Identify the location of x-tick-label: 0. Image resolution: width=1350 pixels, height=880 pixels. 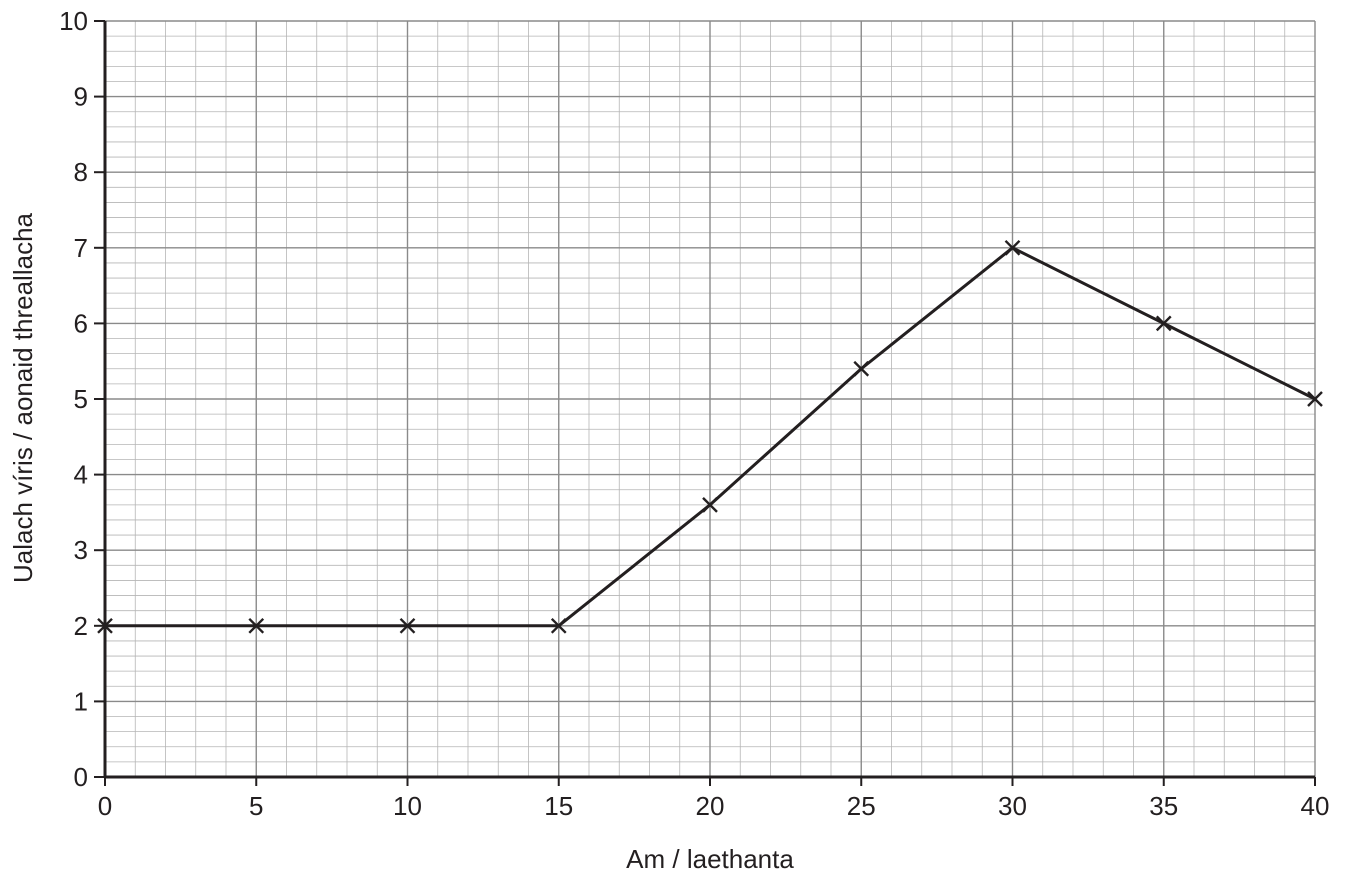
(105, 806).